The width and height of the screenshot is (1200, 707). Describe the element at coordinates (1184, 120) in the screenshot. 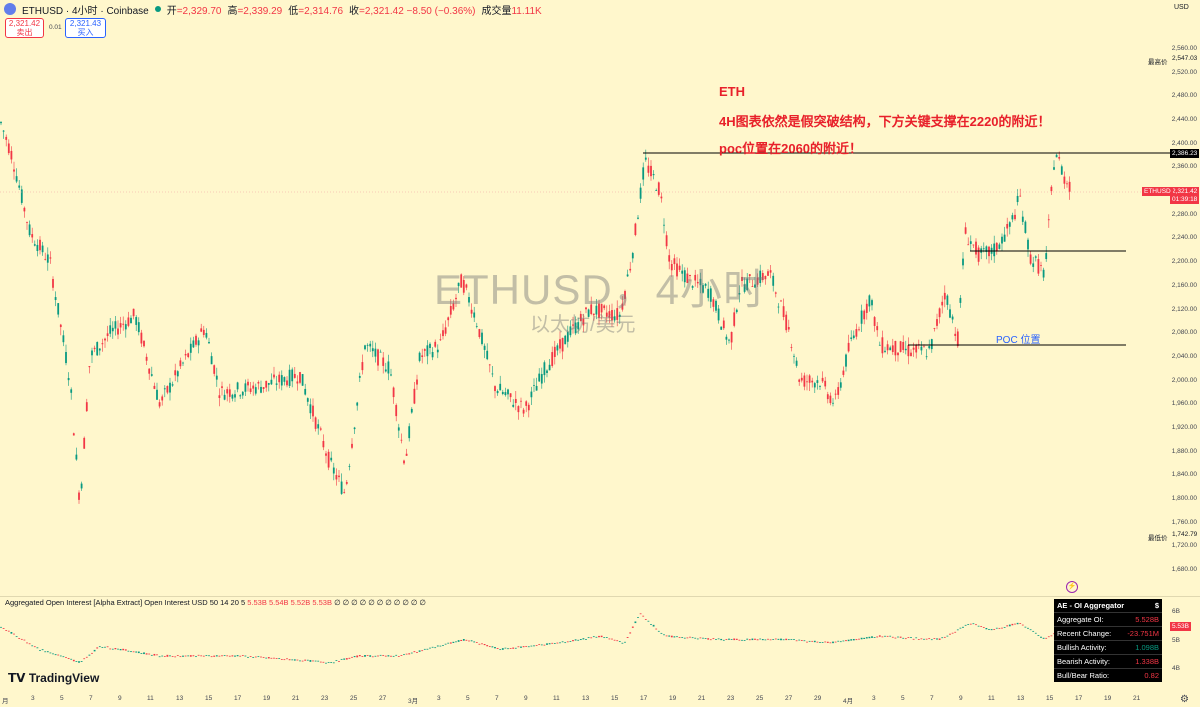

I see `price-tick: 2,440.00` at that location.